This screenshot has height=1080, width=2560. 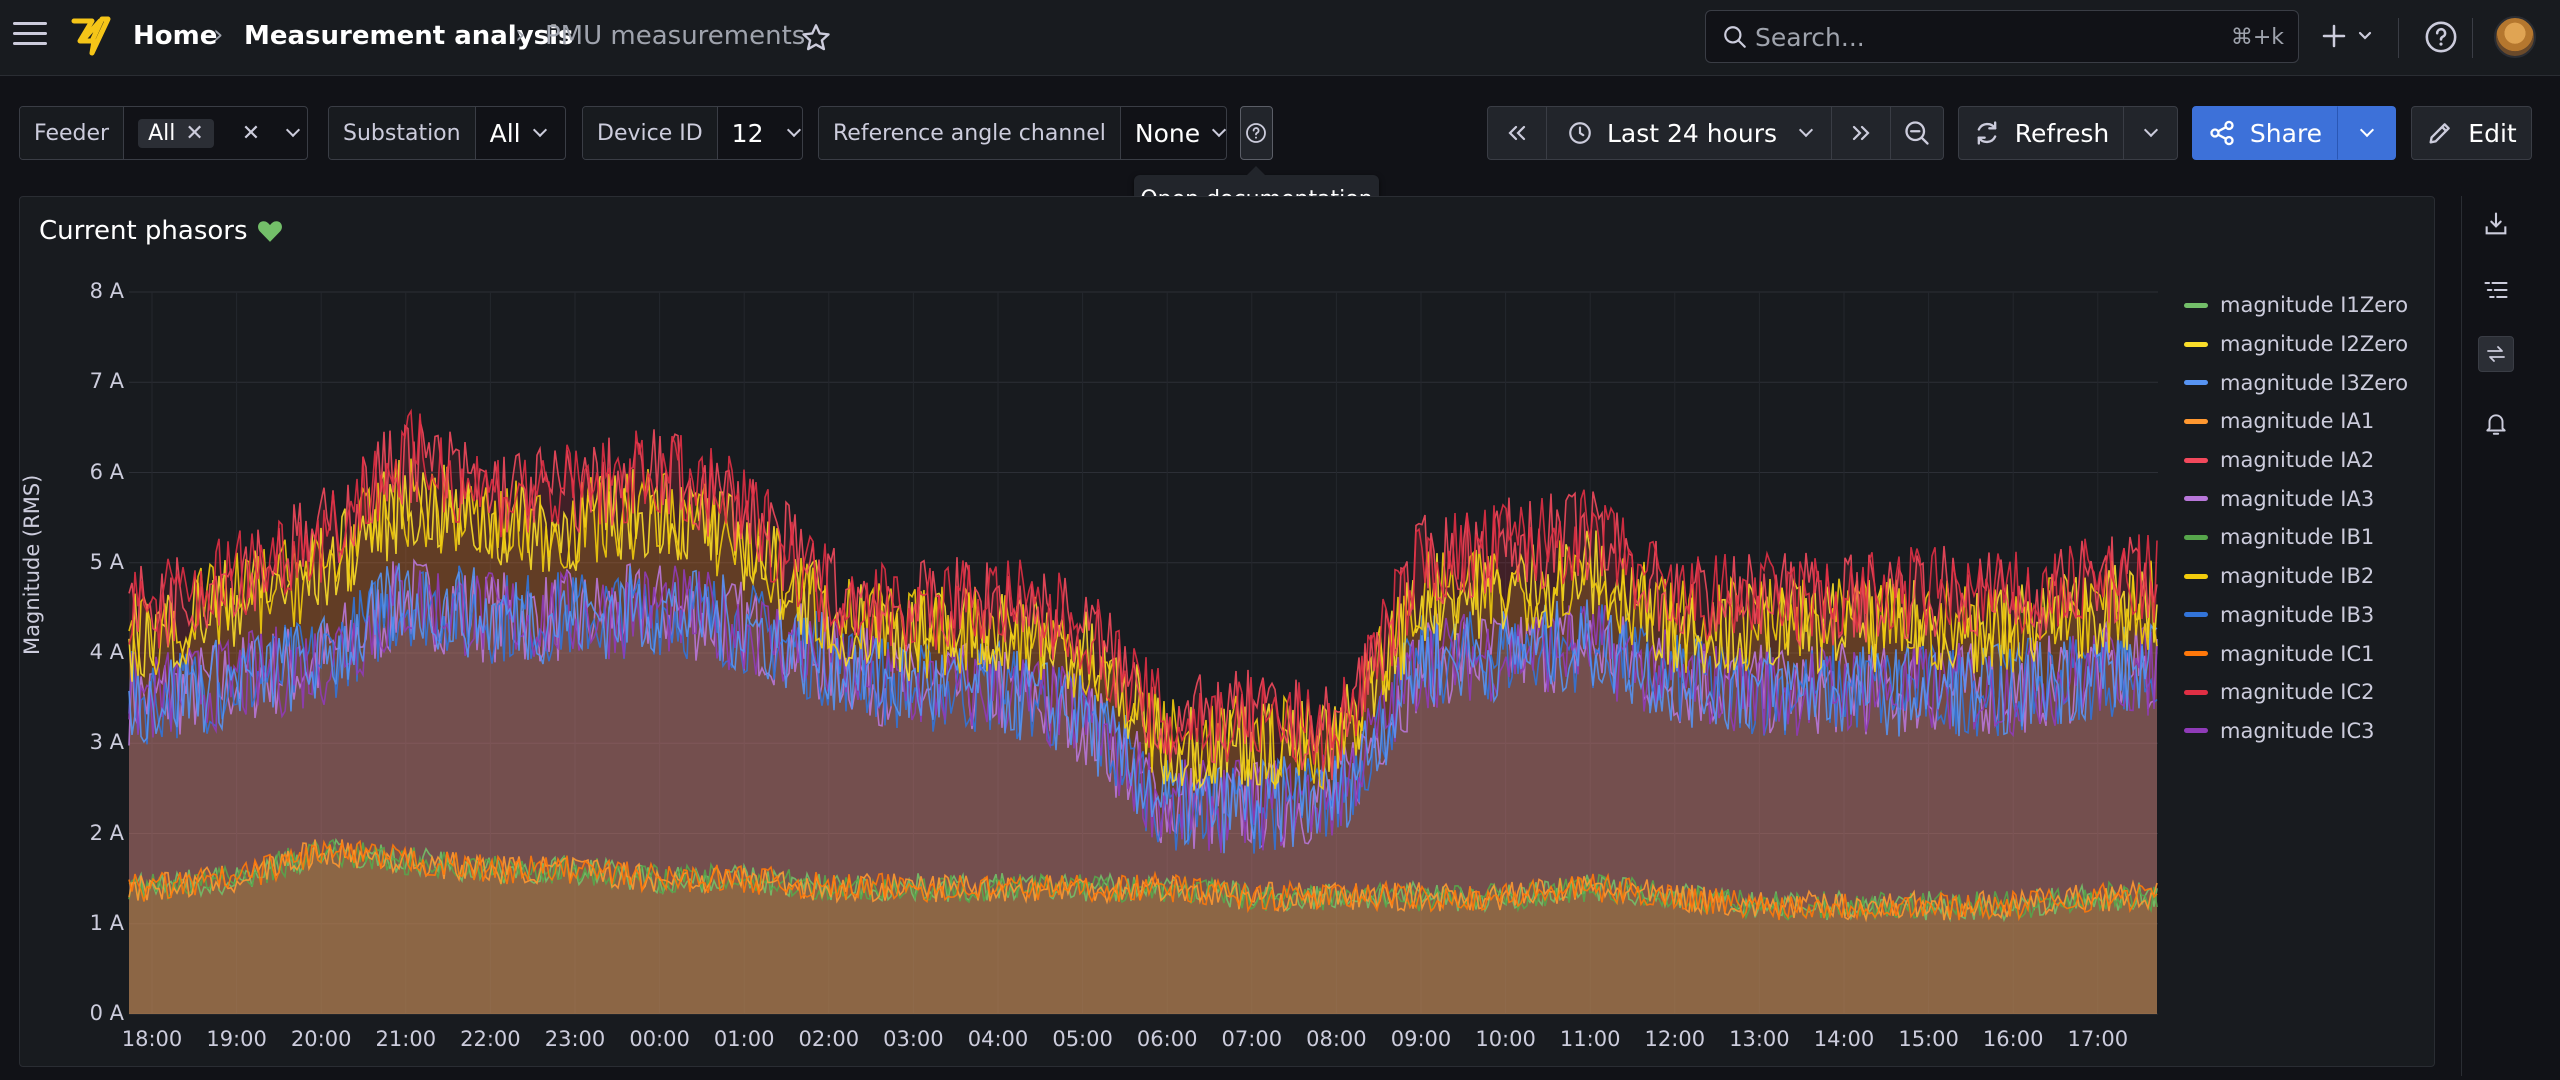 What do you see at coordinates (1590, 1039) in the screenshot?
I see `x-tick-label: 11:00` at bounding box center [1590, 1039].